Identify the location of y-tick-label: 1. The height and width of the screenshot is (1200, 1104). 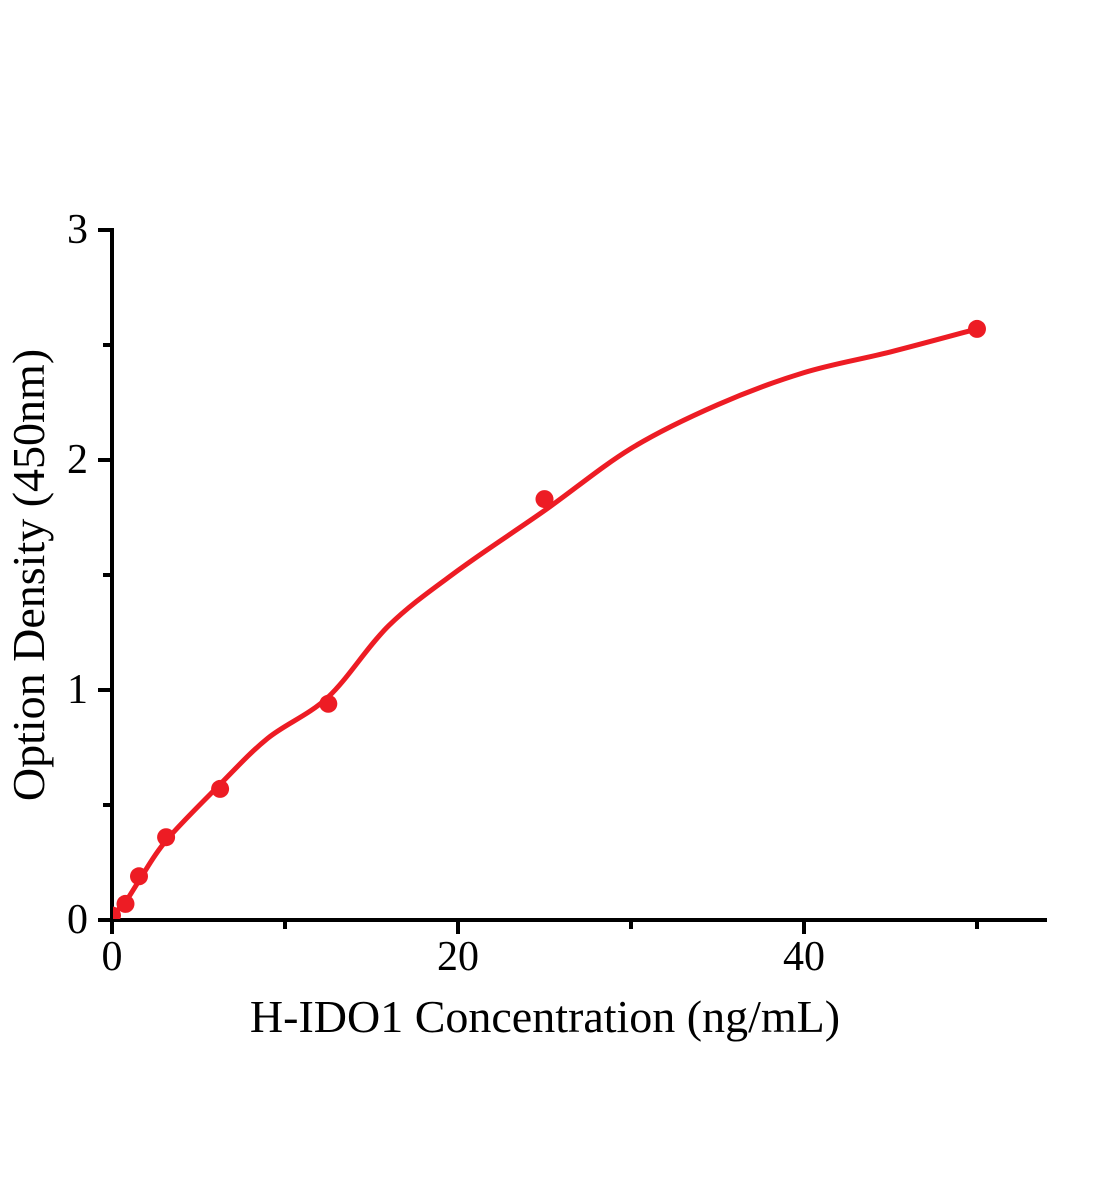
(77, 690).